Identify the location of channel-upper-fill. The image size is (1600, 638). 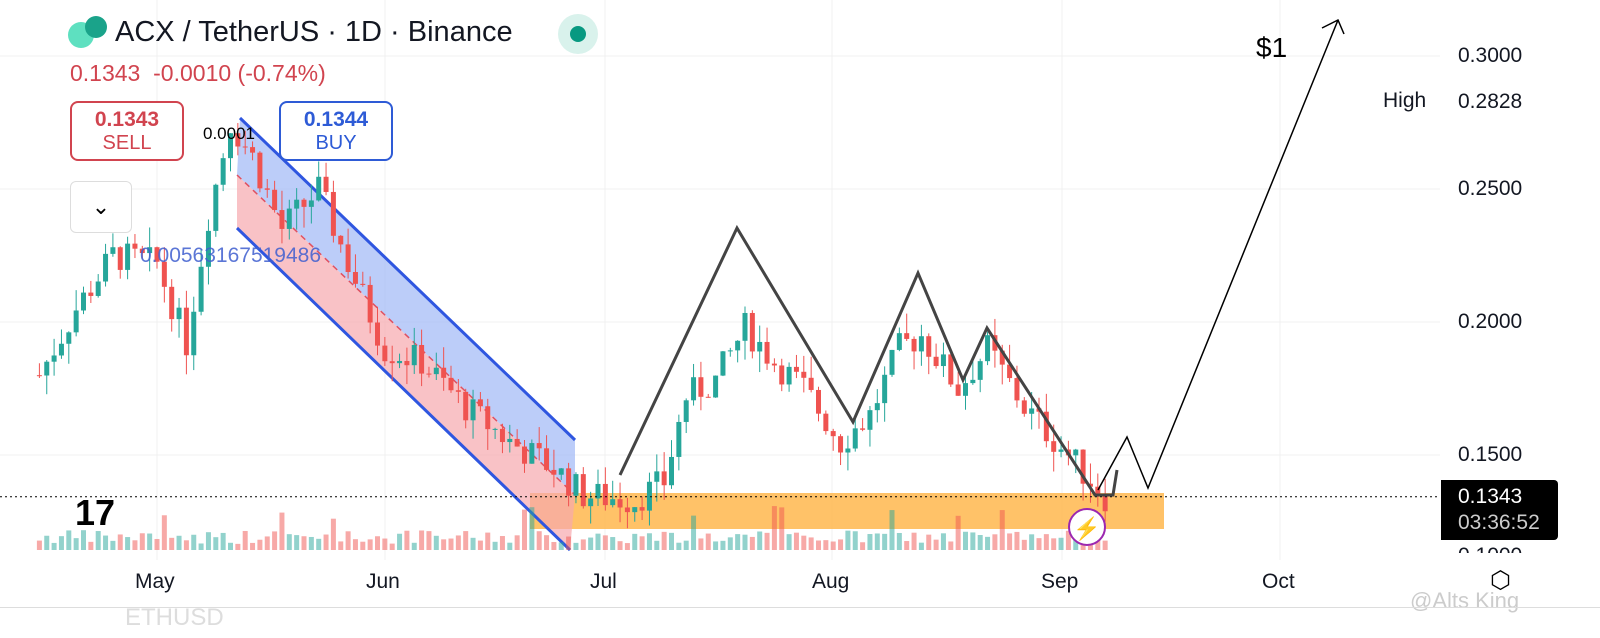
(406, 306).